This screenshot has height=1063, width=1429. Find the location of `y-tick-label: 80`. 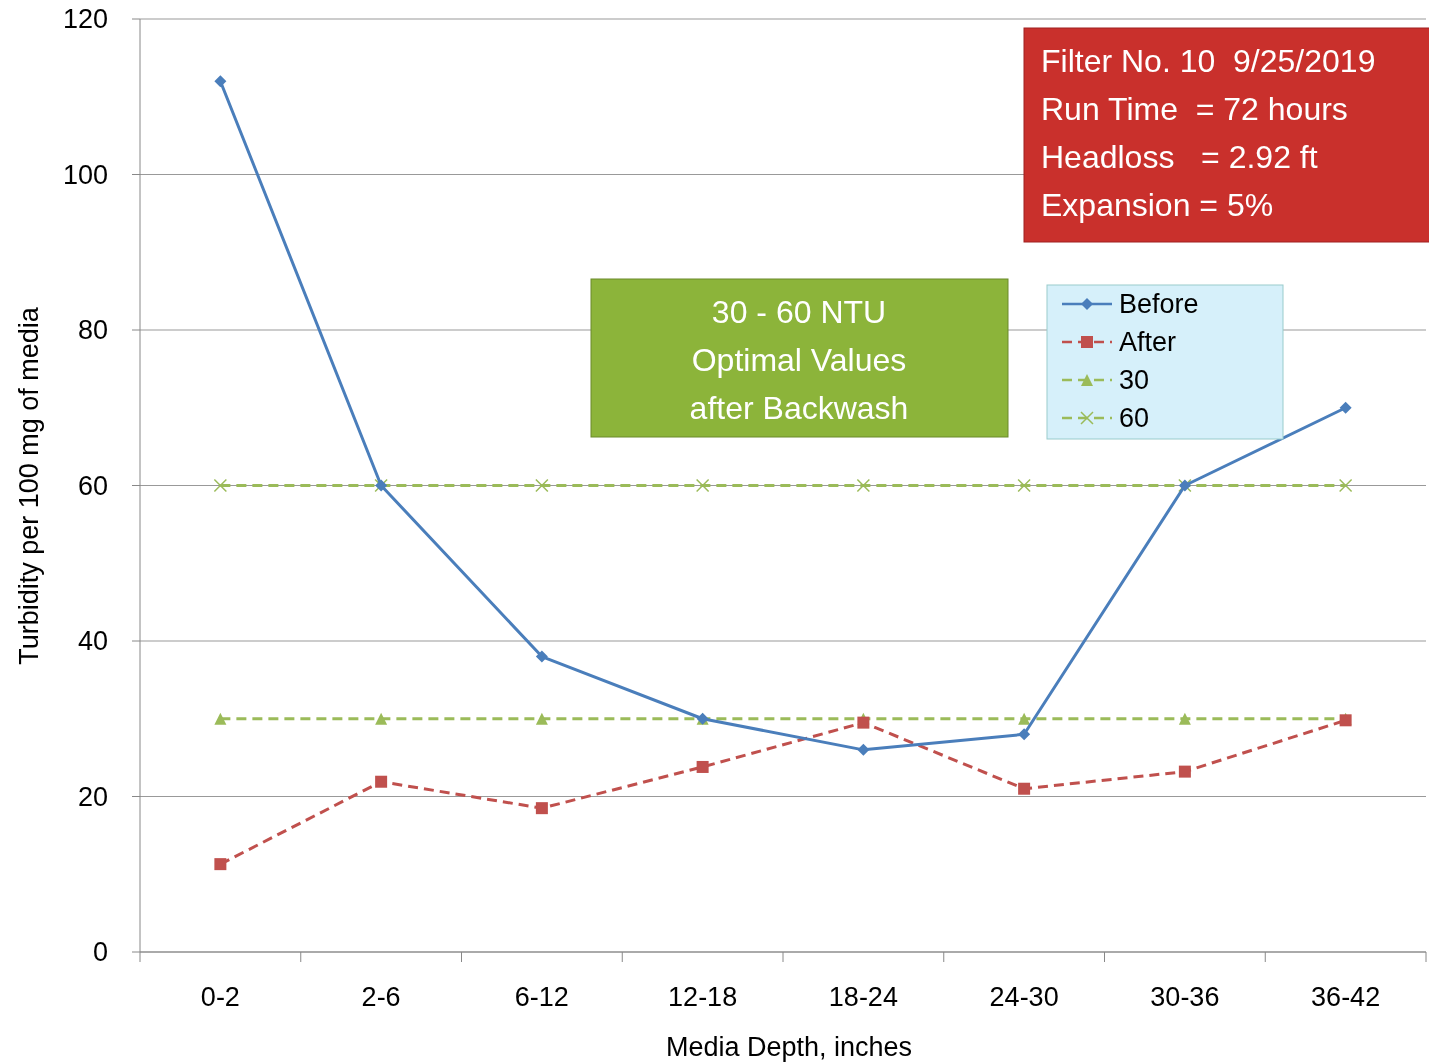

y-tick-label: 80 is located at coordinates (92, 330).